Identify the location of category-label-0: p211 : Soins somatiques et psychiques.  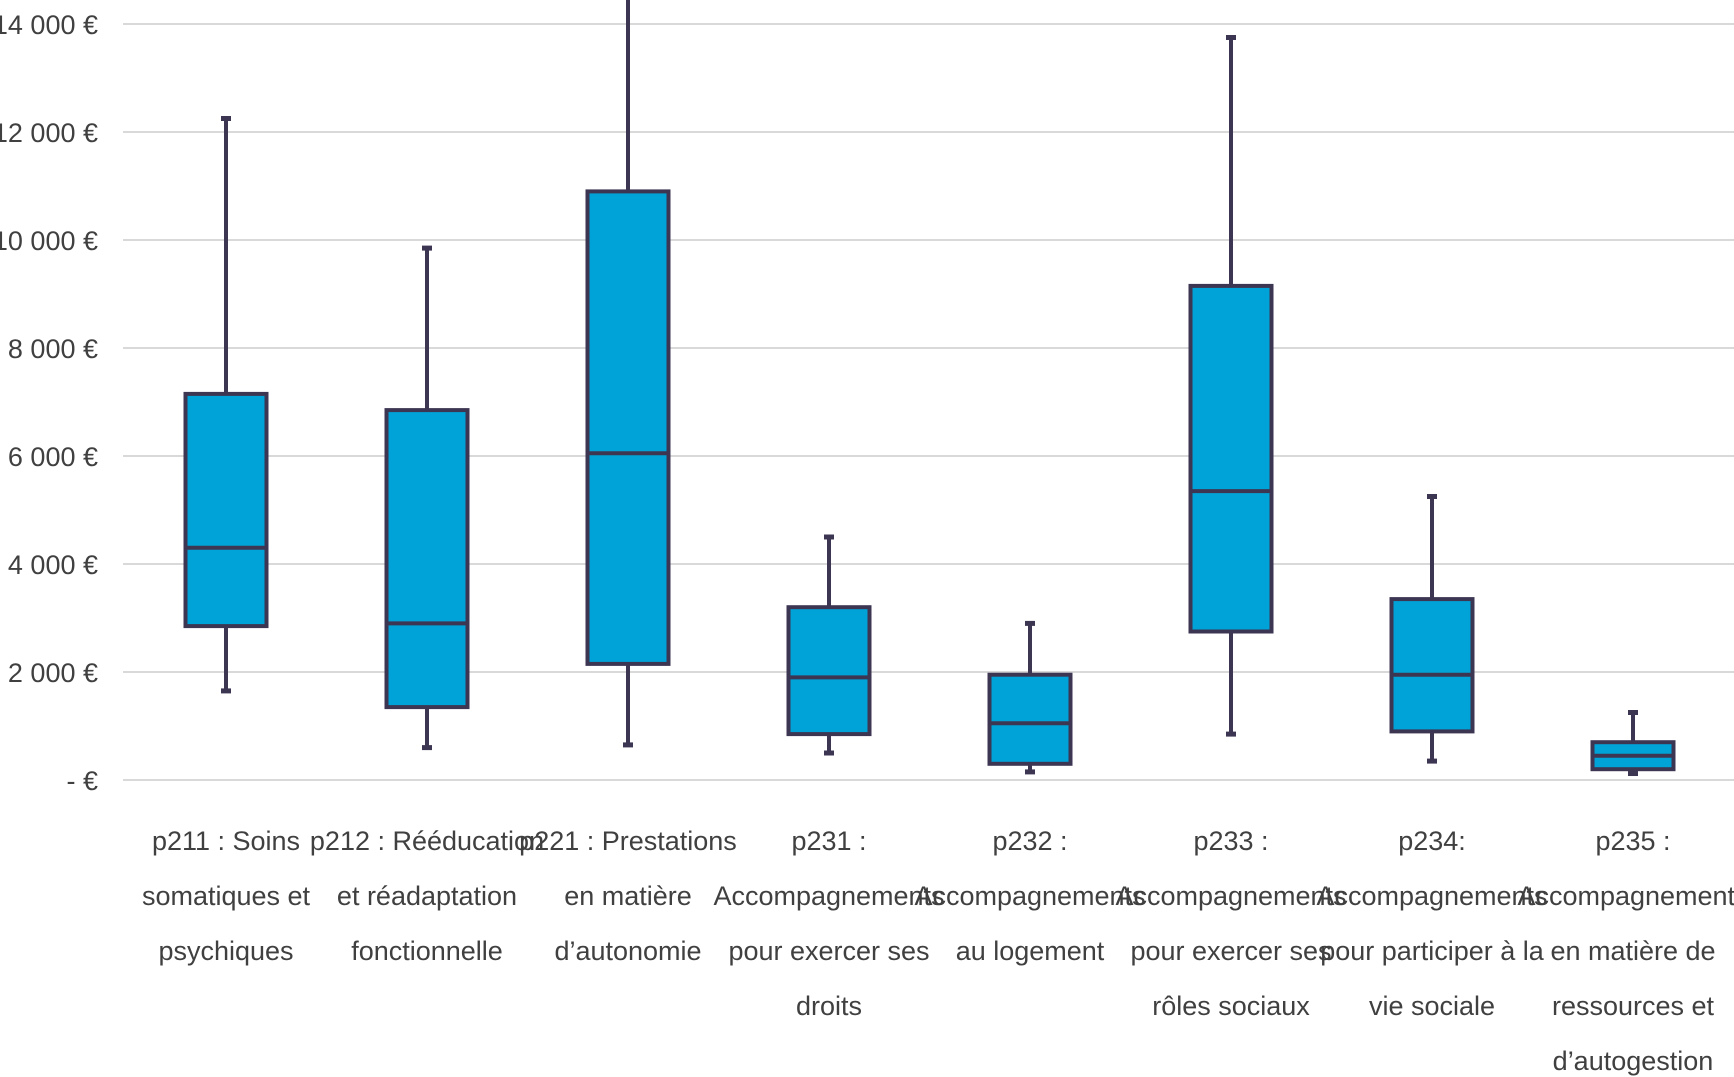
(226, 896).